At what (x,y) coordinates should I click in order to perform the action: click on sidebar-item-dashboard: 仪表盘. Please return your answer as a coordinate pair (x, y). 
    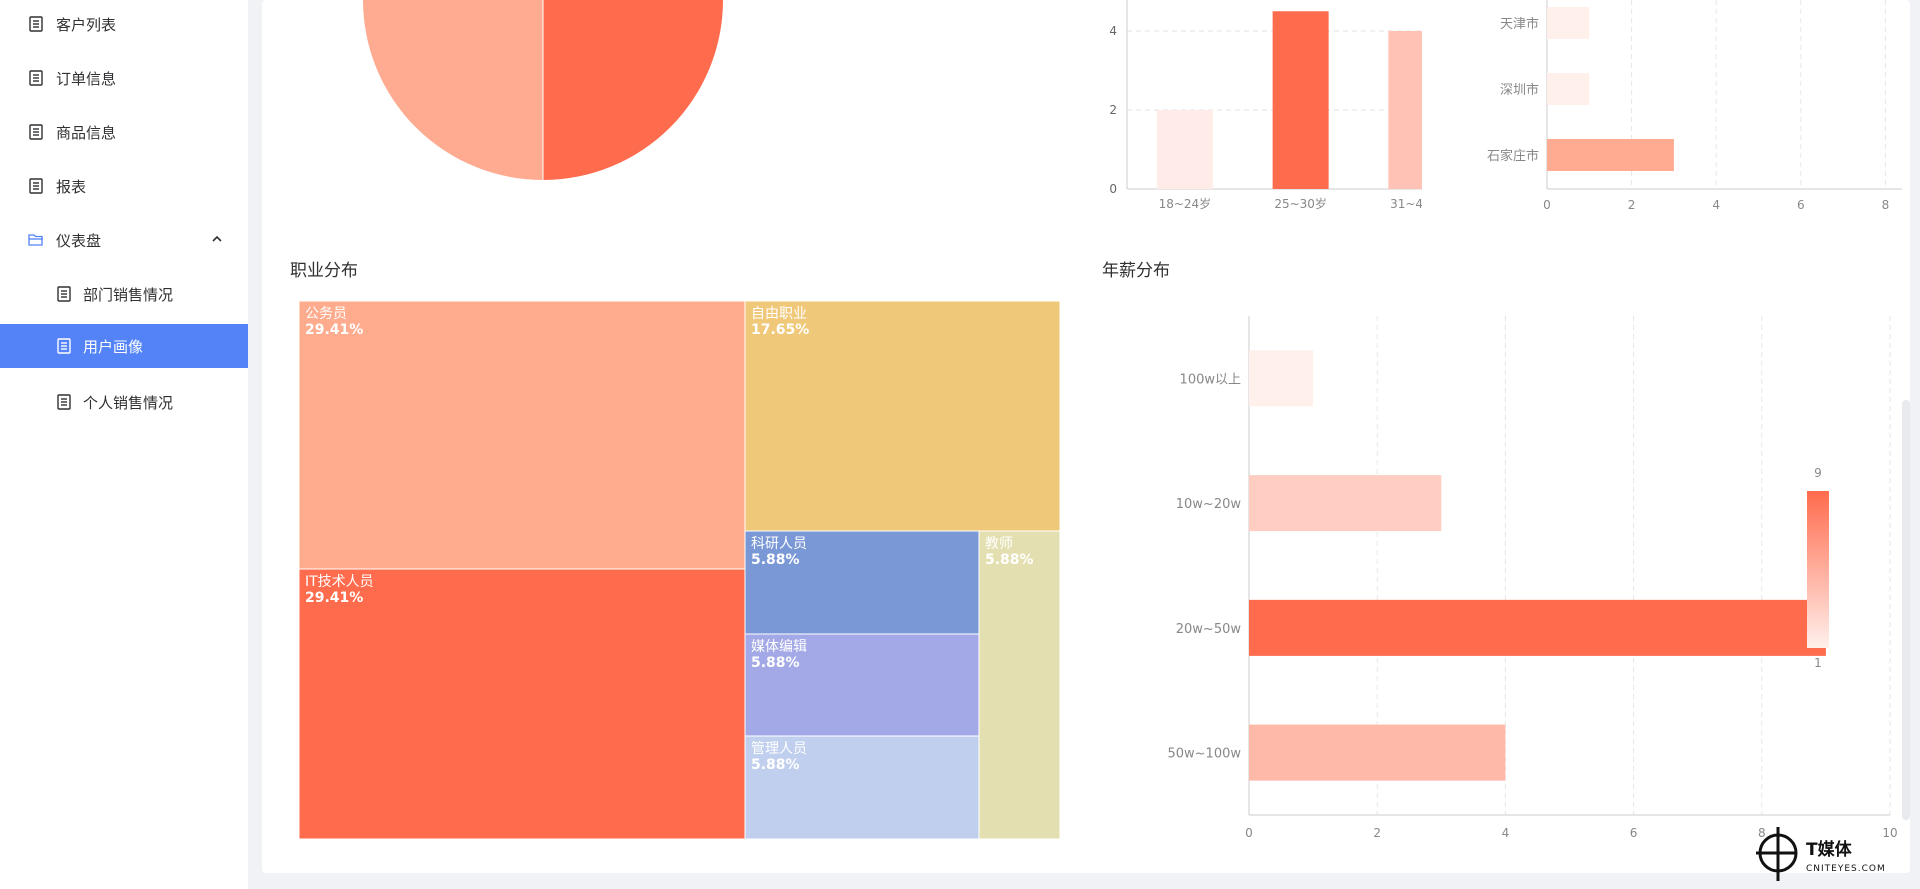
    Looking at the image, I should click on (124, 240).